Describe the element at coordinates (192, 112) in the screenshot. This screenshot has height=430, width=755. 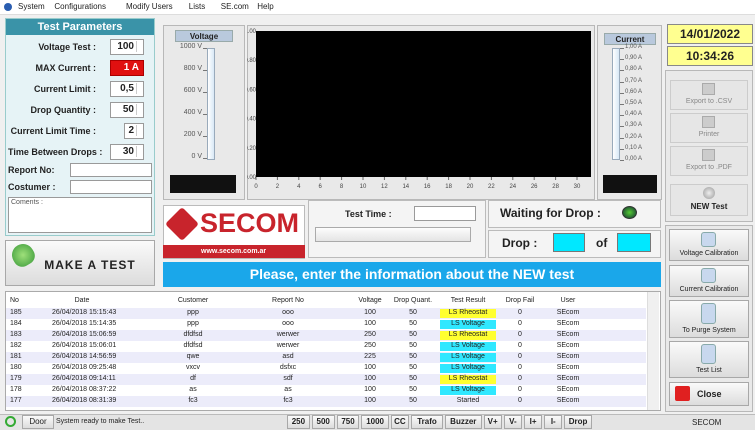
I see `voltage-tick-label: 400 V` at that location.